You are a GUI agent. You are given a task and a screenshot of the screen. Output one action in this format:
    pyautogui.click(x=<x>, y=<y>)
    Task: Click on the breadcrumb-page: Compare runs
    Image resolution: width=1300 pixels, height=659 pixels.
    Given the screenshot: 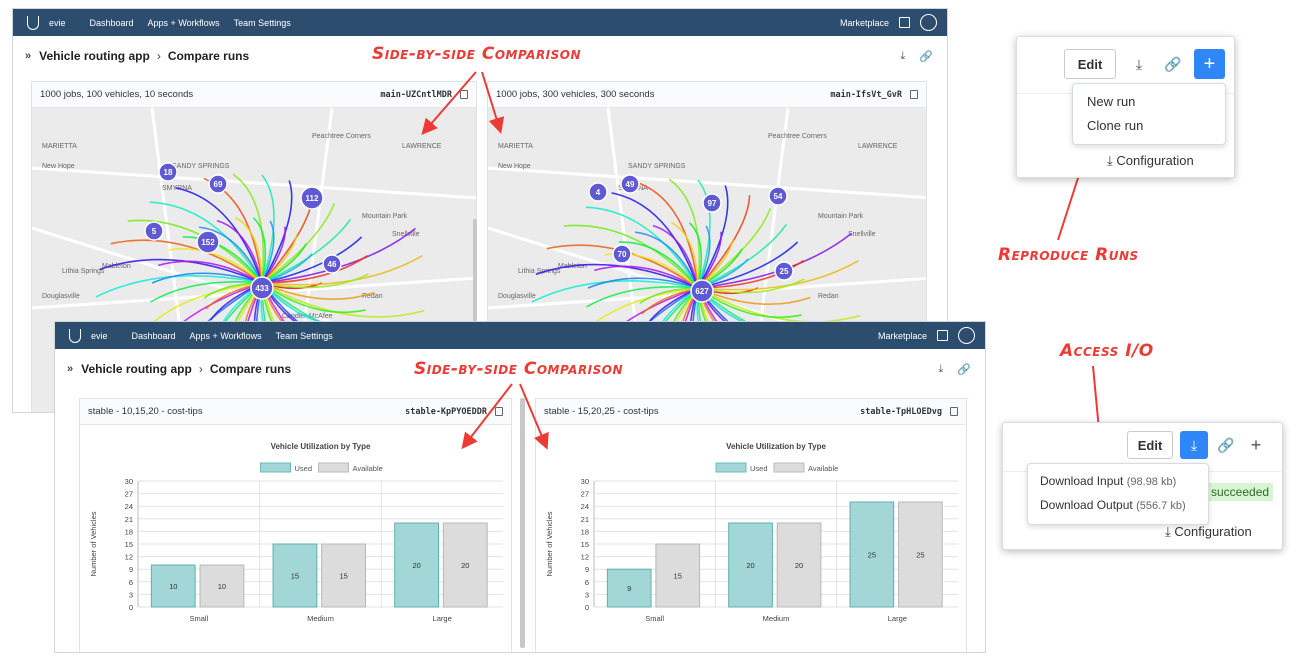 What is the action you would take?
    pyautogui.click(x=208, y=56)
    